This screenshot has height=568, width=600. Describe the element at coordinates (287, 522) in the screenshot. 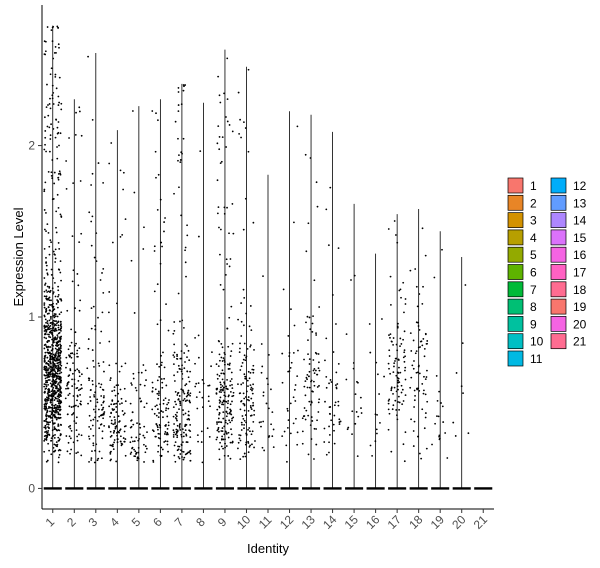

I see `x-tick-label: 12` at that location.